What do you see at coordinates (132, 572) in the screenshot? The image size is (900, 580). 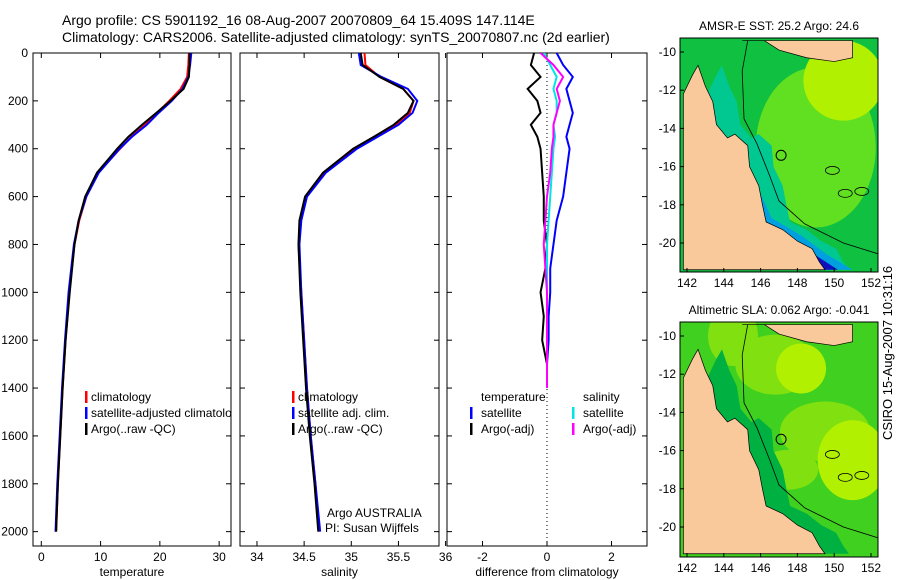 I see `x-axis-label: temperature` at bounding box center [132, 572].